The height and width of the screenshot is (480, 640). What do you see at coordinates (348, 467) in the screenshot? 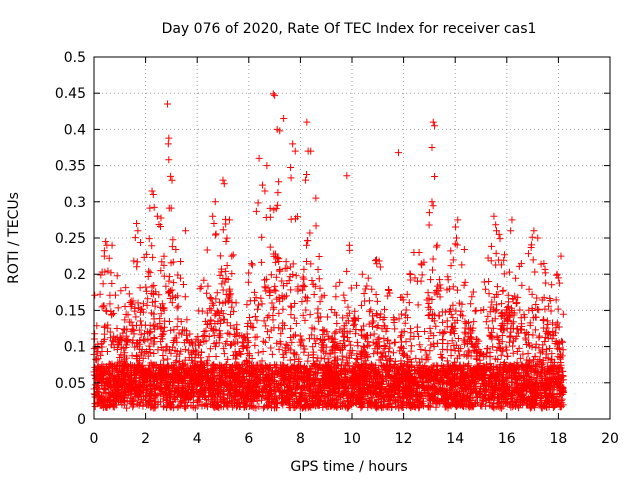
I see `x-axis-label: GPS time / hours` at bounding box center [348, 467].